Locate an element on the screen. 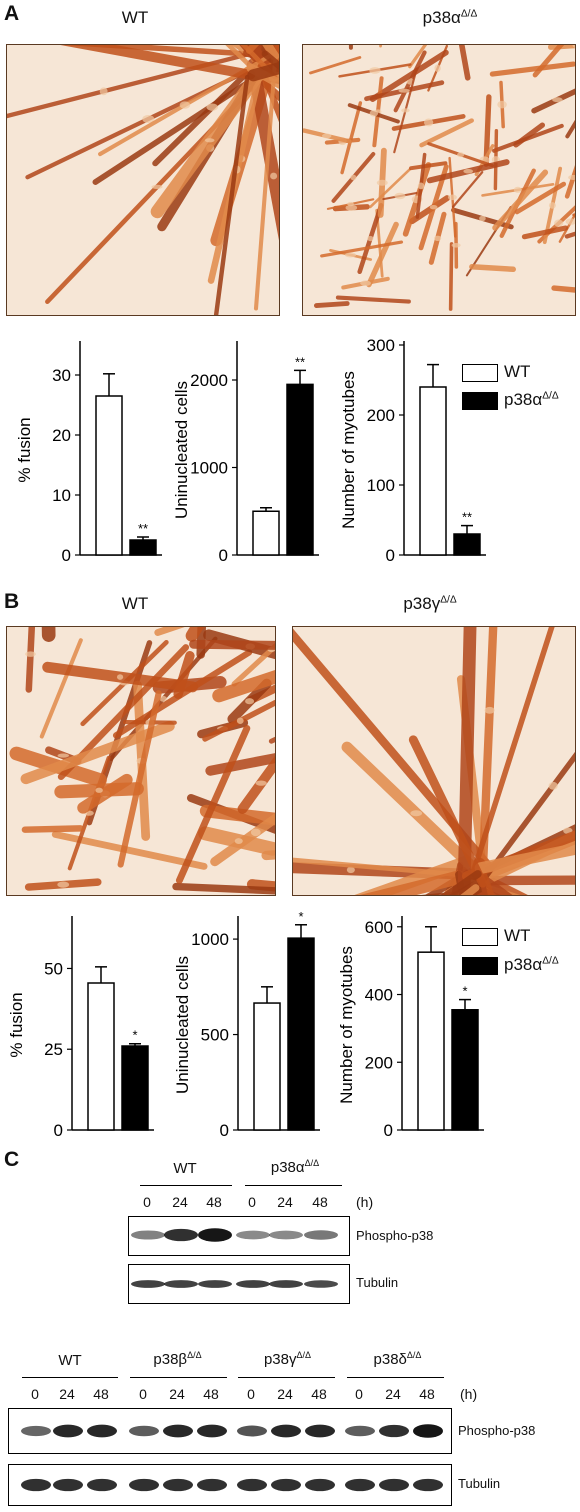 The height and width of the screenshot is (1512, 580). panel-b-ko-title: p38γΔ/Δ is located at coordinates (430, 603).